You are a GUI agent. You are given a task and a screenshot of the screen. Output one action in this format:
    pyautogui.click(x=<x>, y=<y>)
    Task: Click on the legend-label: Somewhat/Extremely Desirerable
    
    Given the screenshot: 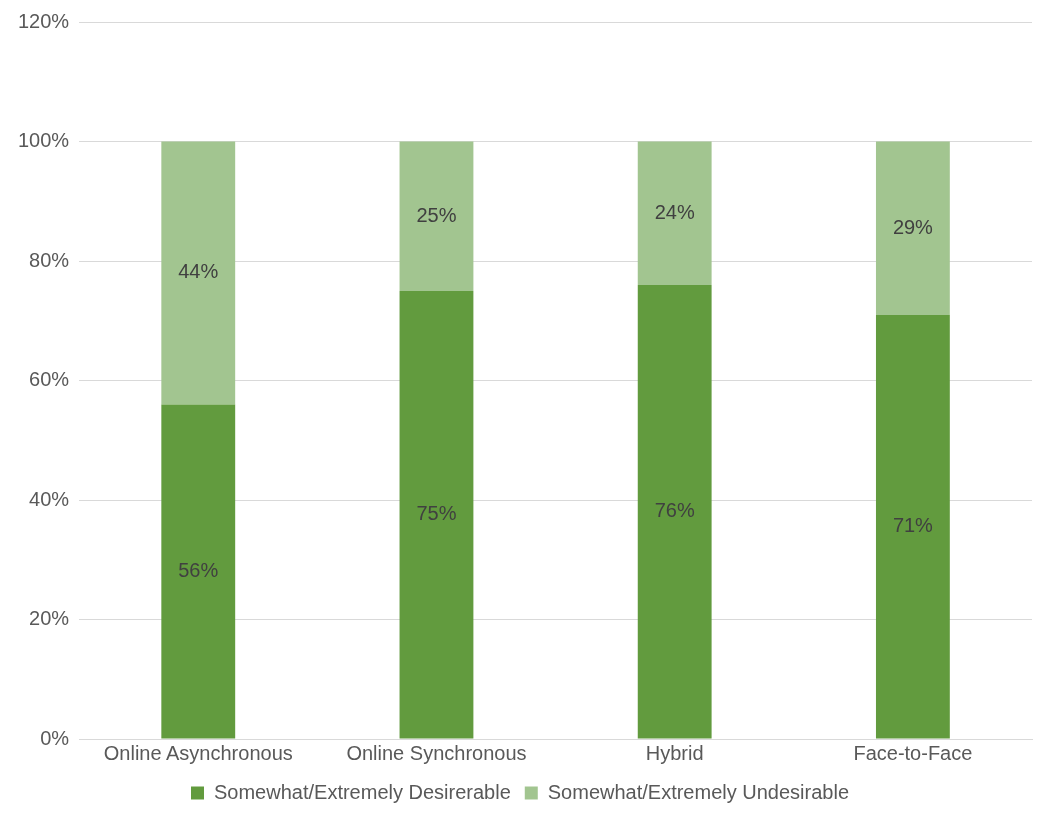 What is the action you would take?
    pyautogui.click(x=362, y=791)
    